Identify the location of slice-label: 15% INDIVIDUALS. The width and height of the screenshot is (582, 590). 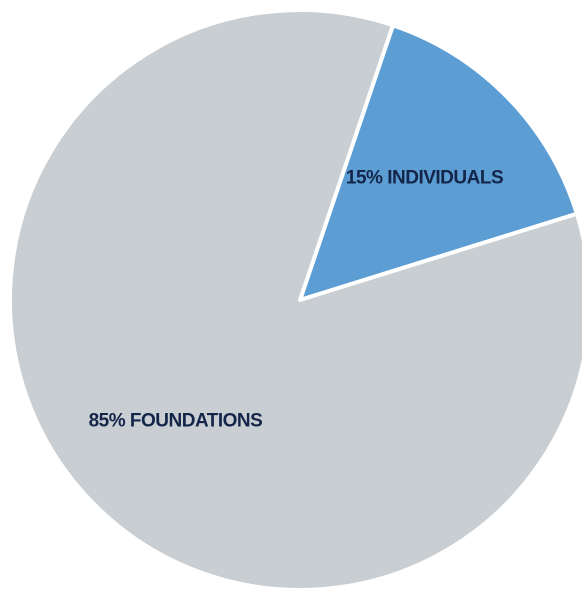
(424, 177).